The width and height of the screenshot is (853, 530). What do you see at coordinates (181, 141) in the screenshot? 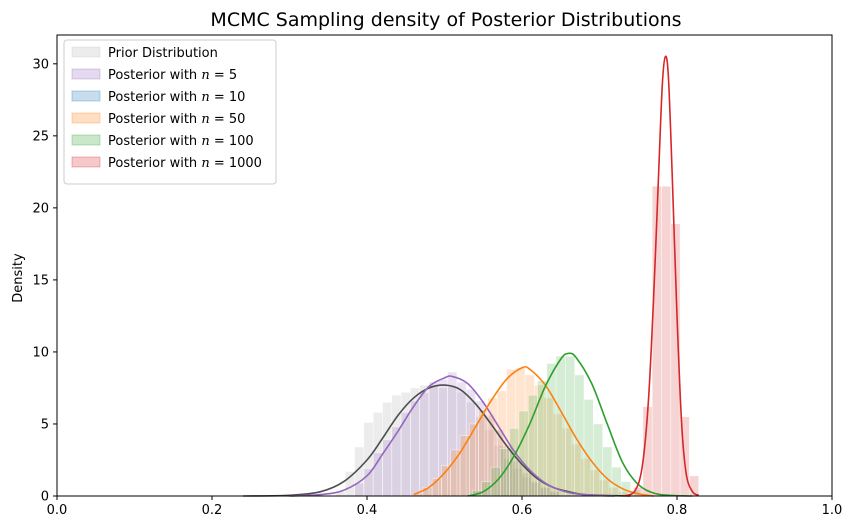
I see `legend-label: Posterior with n = 100` at bounding box center [181, 141].